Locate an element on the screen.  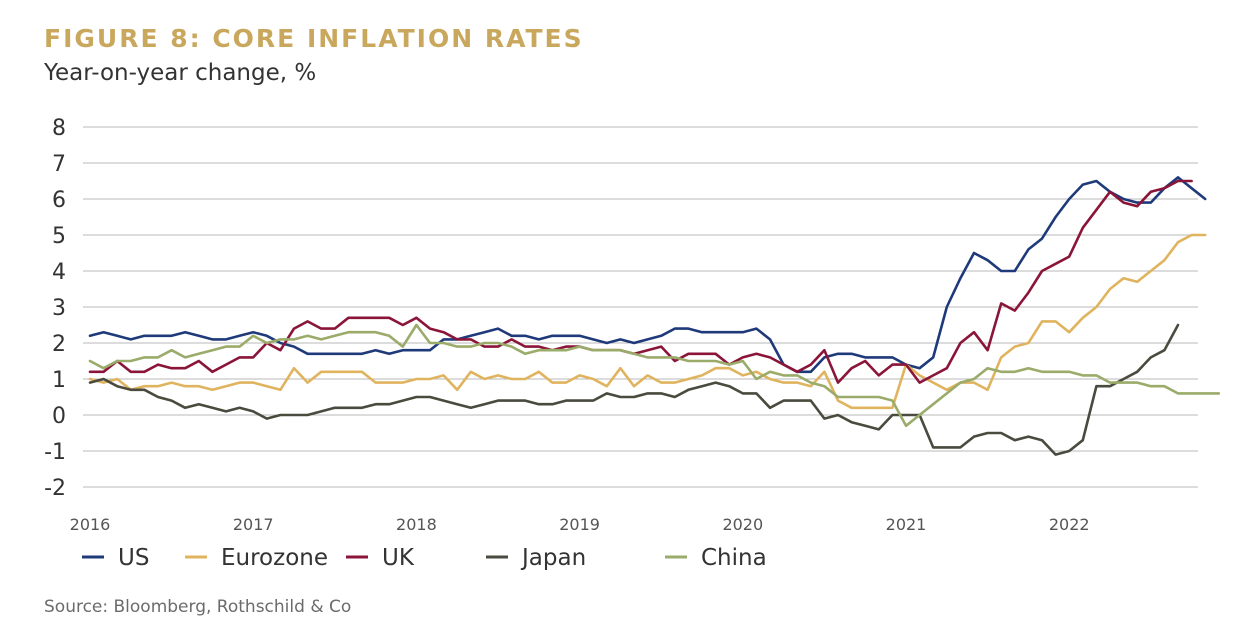
y-tick-label: 2 is located at coordinates (59, 344).